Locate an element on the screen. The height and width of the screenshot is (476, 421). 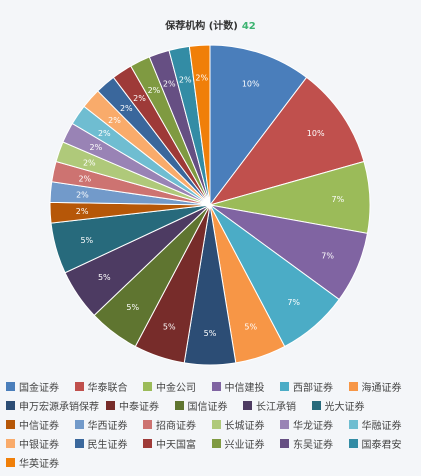
legend-item-8: 国信证券 is located at coordinates (209, 405).